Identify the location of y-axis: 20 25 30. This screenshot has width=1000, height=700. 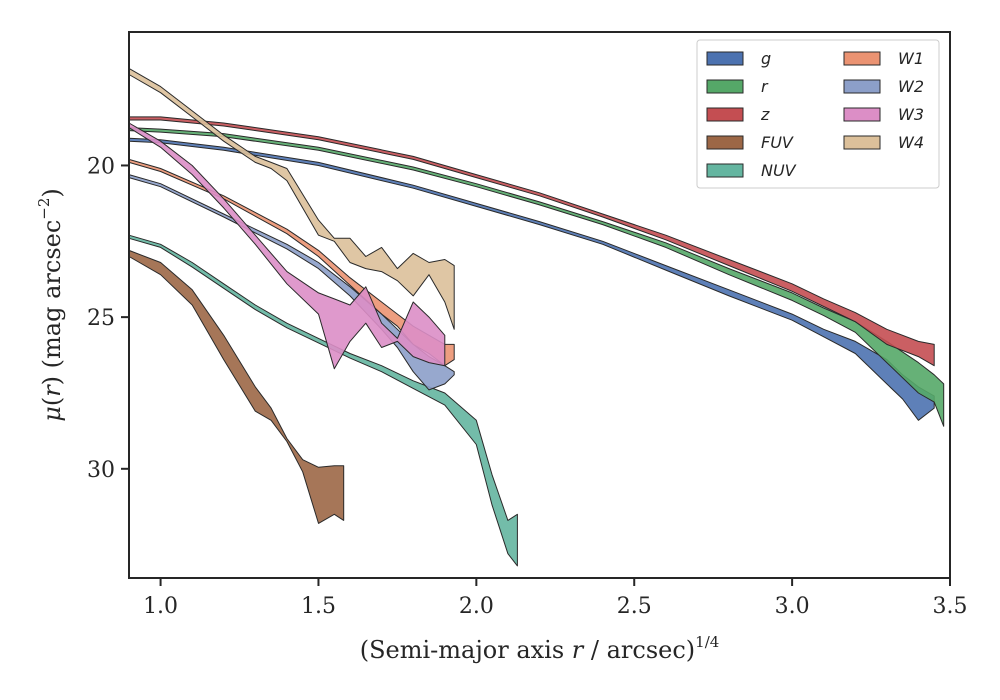
(108, 318).